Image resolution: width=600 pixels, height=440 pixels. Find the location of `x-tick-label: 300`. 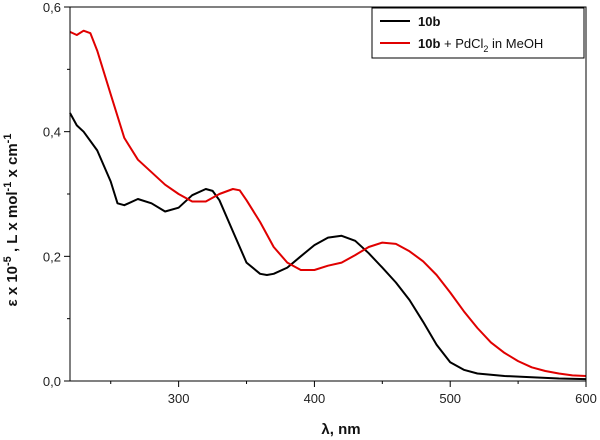

x-tick-label: 300 is located at coordinates (179, 398).